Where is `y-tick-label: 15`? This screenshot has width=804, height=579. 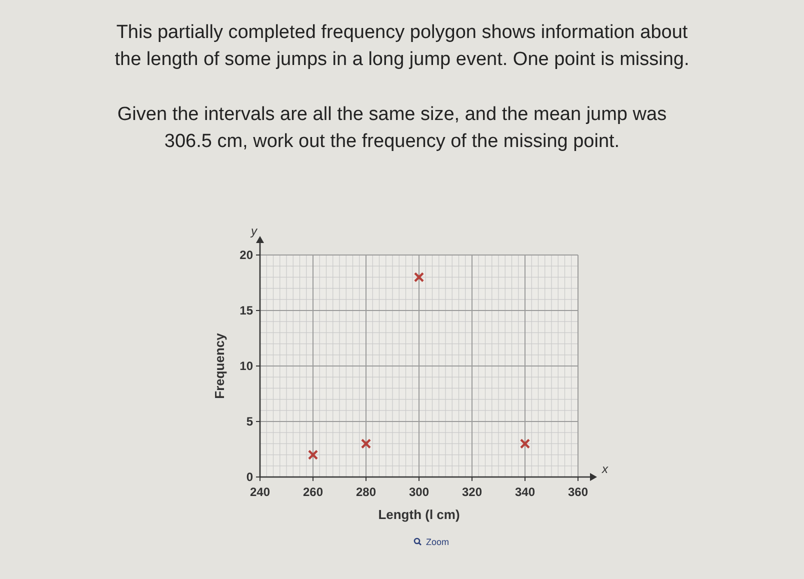
y-tick-label: 15 is located at coordinates (247, 311).